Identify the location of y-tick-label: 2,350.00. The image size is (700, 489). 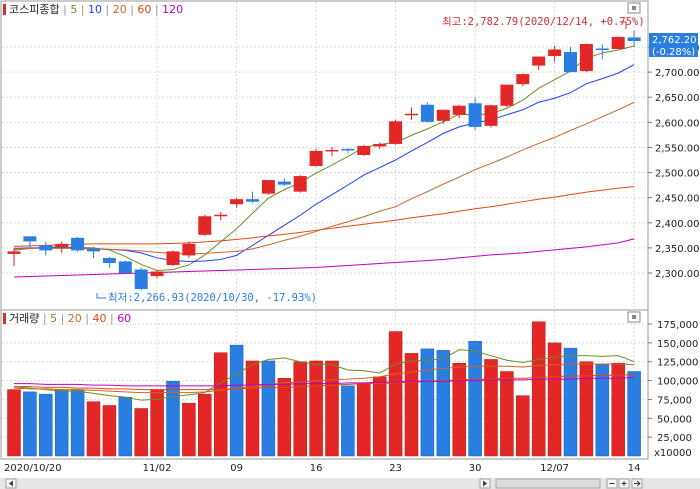
(677, 249).